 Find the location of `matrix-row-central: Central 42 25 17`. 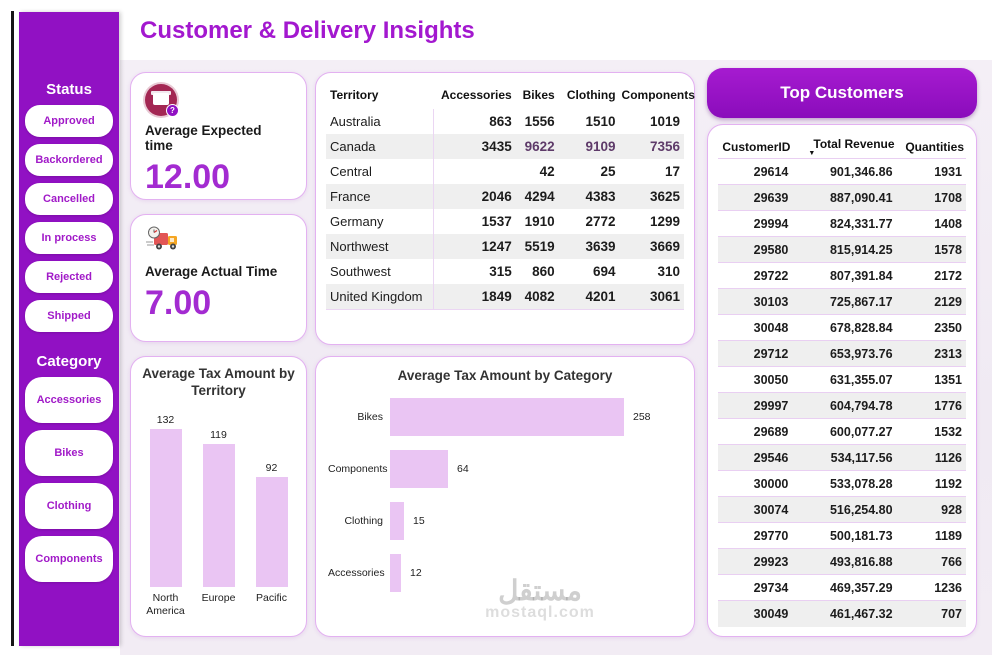

matrix-row-central: Central 42 25 17 is located at coordinates (505, 171).